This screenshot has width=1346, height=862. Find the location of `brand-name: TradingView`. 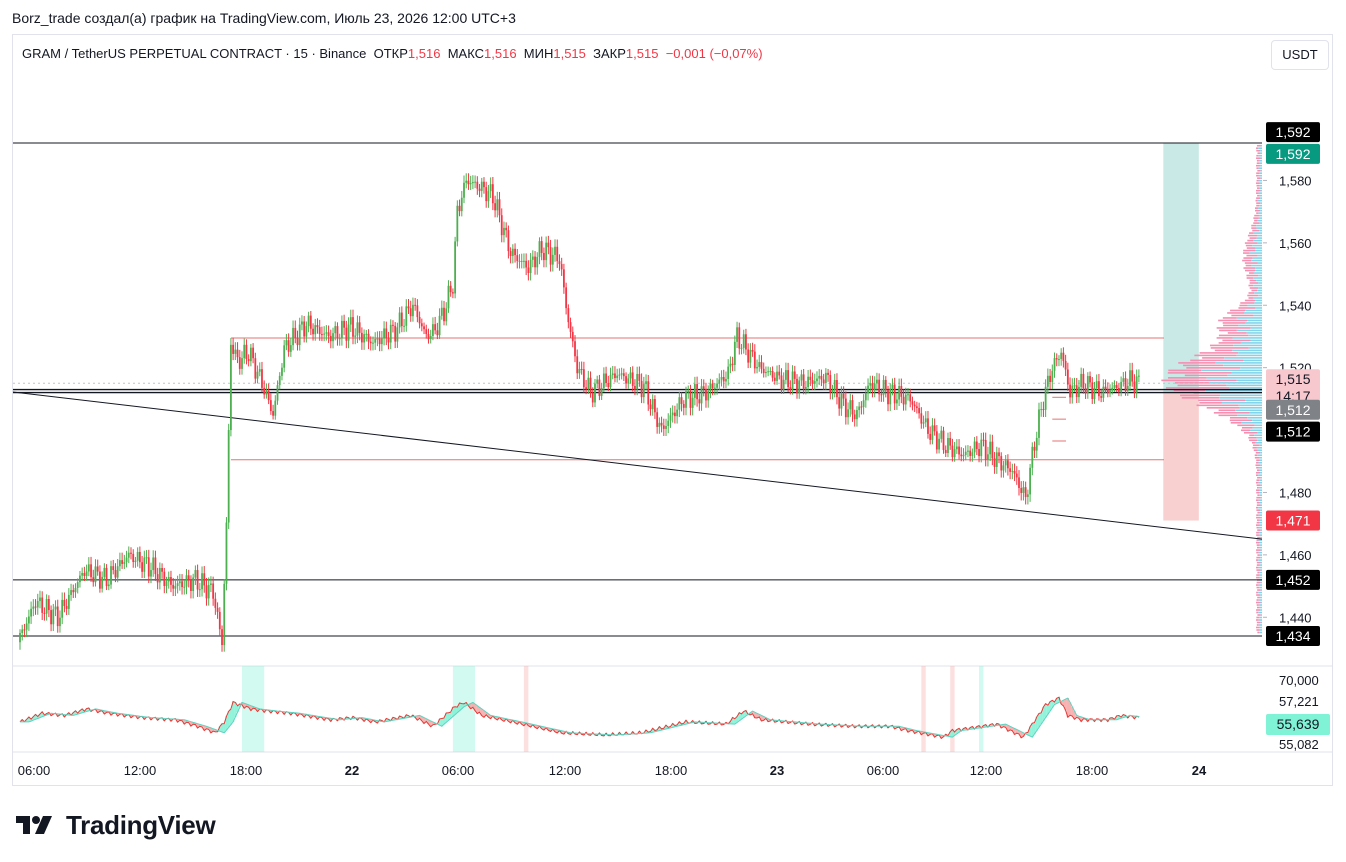

brand-name: TradingView is located at coordinates (141, 824).